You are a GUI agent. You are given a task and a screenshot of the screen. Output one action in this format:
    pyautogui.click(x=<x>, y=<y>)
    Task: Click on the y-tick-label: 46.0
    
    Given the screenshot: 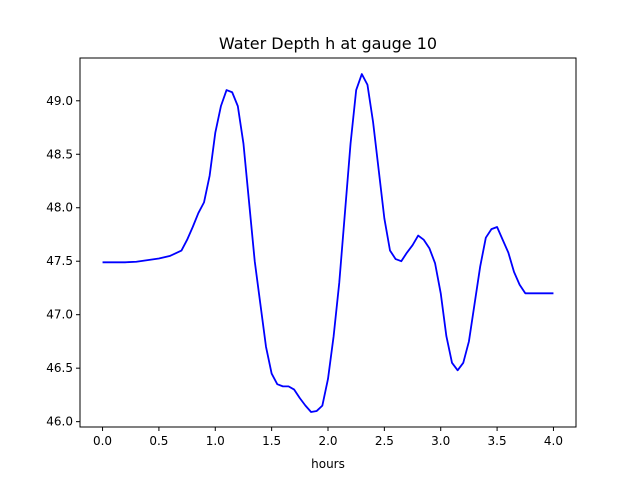 What is the action you would take?
    pyautogui.click(x=59, y=422)
    